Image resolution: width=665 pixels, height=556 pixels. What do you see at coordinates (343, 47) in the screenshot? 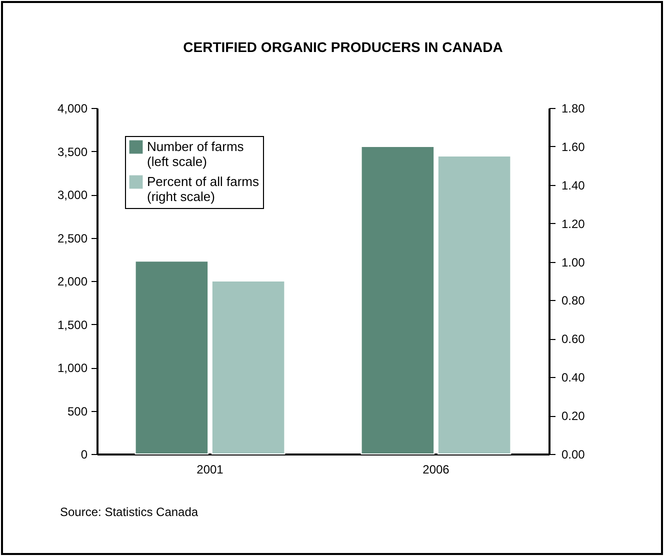
I see `chart-title: CERTIFIED ORGANIC PRODUCERS IN CANADA` at bounding box center [343, 47].